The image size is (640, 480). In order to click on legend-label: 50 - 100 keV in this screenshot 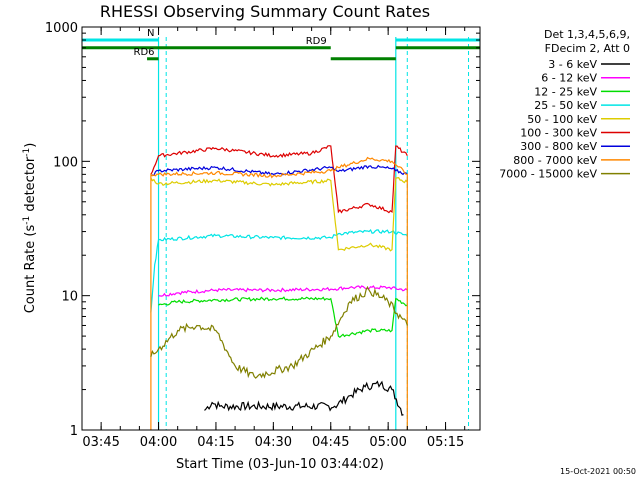, I will do `click(562, 119)`.